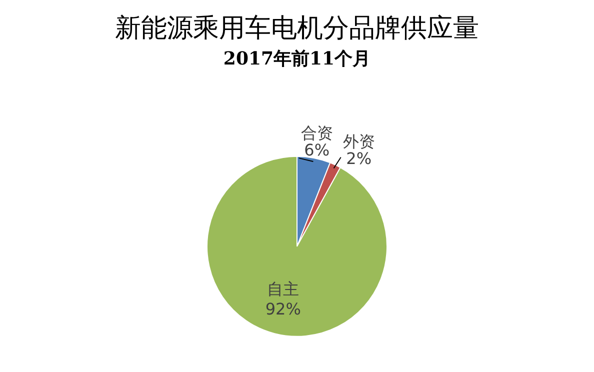  I want to click on slice-label: 合资, so click(316, 133).